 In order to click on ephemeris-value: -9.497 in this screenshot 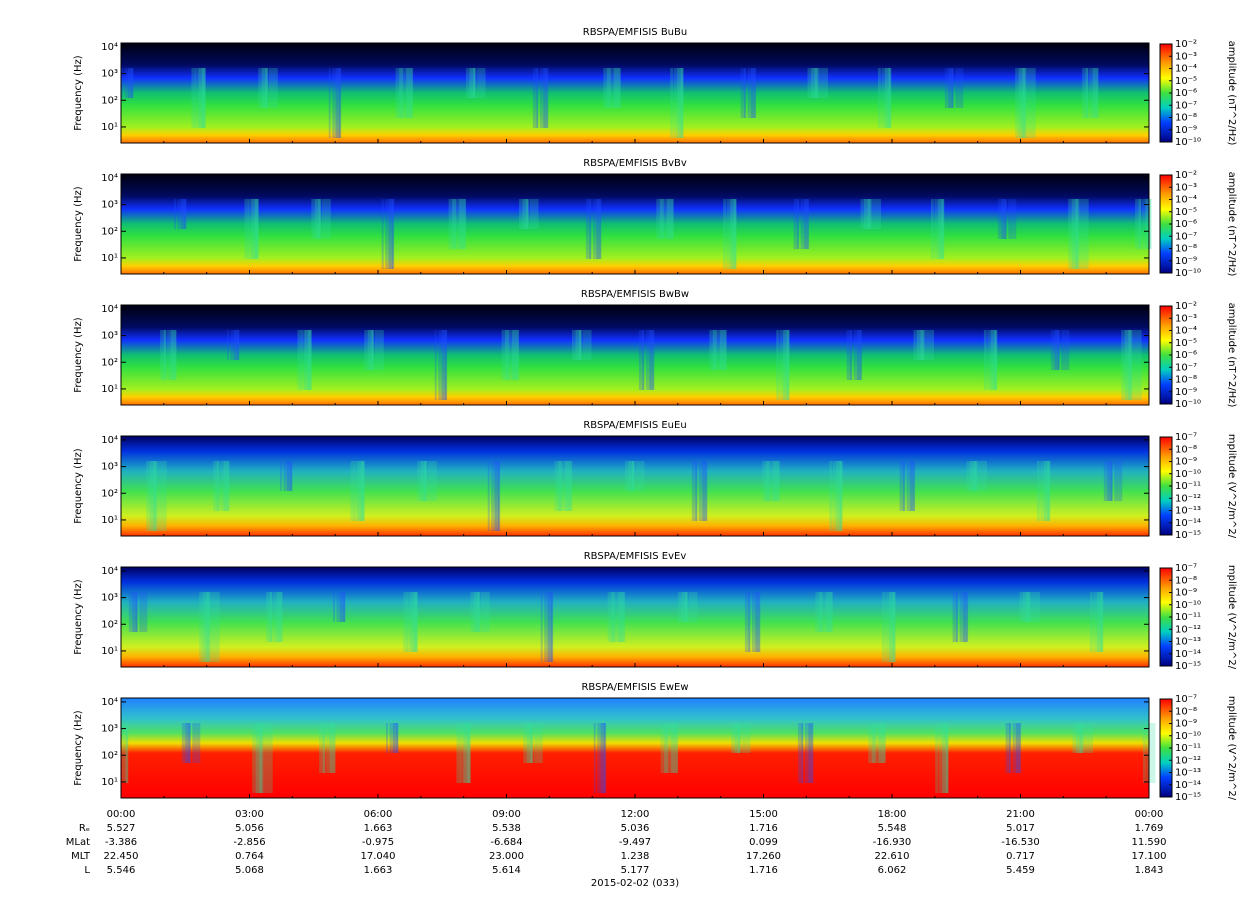, I will do `click(635, 842)`.